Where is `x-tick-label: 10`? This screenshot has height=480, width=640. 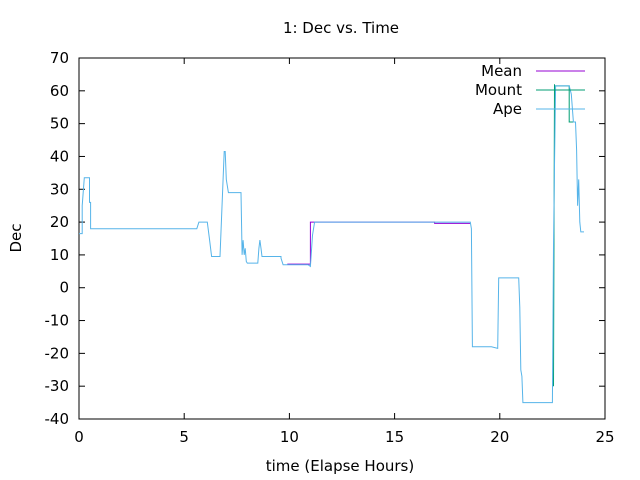 x-tick-label: 10 is located at coordinates (289, 437).